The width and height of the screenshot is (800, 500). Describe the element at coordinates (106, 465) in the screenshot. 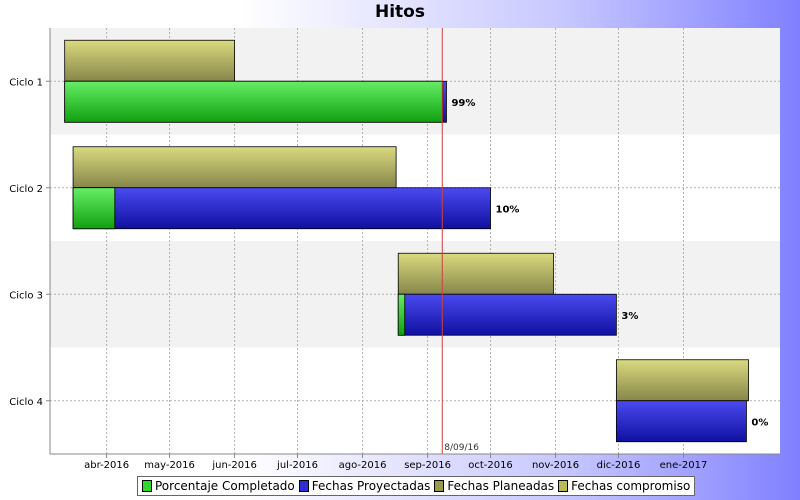

I see `x-tick-label: abr-2016` at that location.